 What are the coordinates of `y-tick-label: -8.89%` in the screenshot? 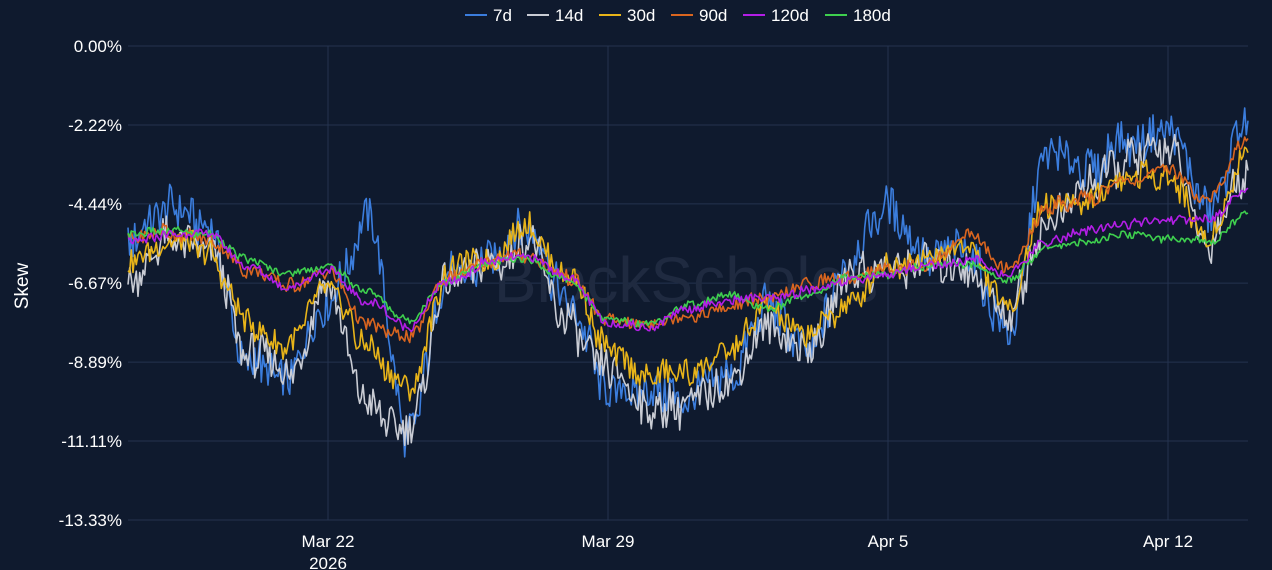 It's located at (95, 362).